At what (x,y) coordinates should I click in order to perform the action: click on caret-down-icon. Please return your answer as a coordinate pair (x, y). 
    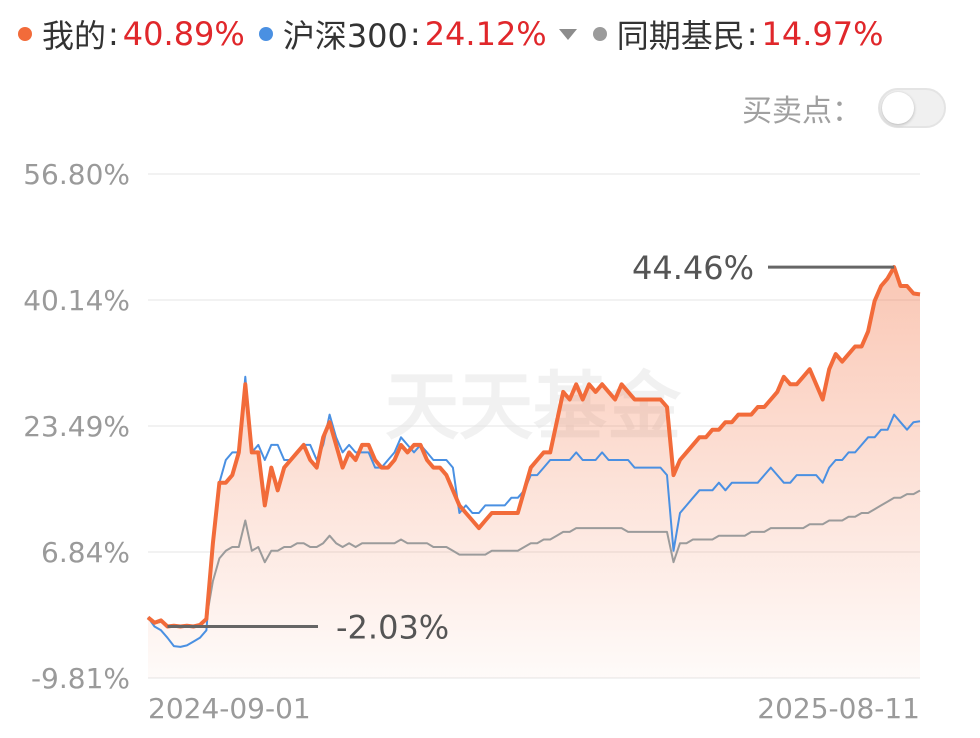
    Looking at the image, I should click on (567, 34).